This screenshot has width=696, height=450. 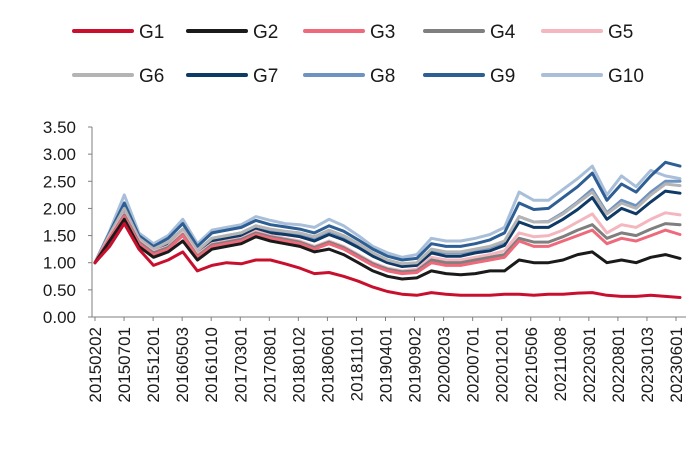 What do you see at coordinates (358, 54) in the screenshot?
I see `legend: G1 G2 G3 G4 G5 G6 G7 G8 G9 G10` at bounding box center [358, 54].